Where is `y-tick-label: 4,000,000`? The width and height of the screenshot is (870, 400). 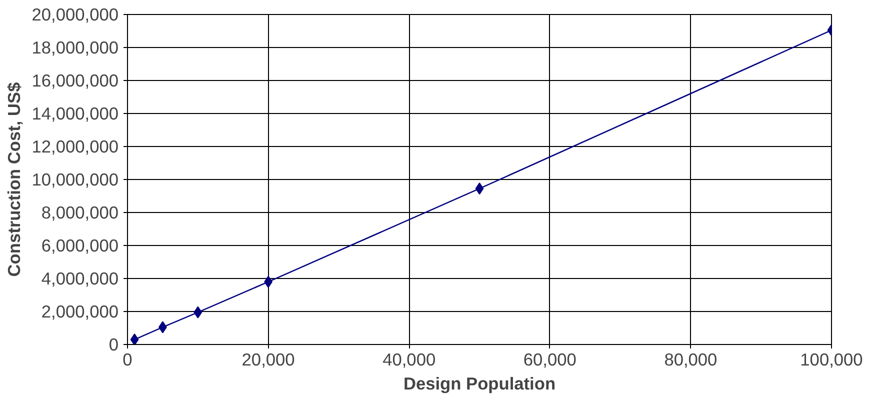 y-tick-label: 4,000,000 is located at coordinates (80, 278).